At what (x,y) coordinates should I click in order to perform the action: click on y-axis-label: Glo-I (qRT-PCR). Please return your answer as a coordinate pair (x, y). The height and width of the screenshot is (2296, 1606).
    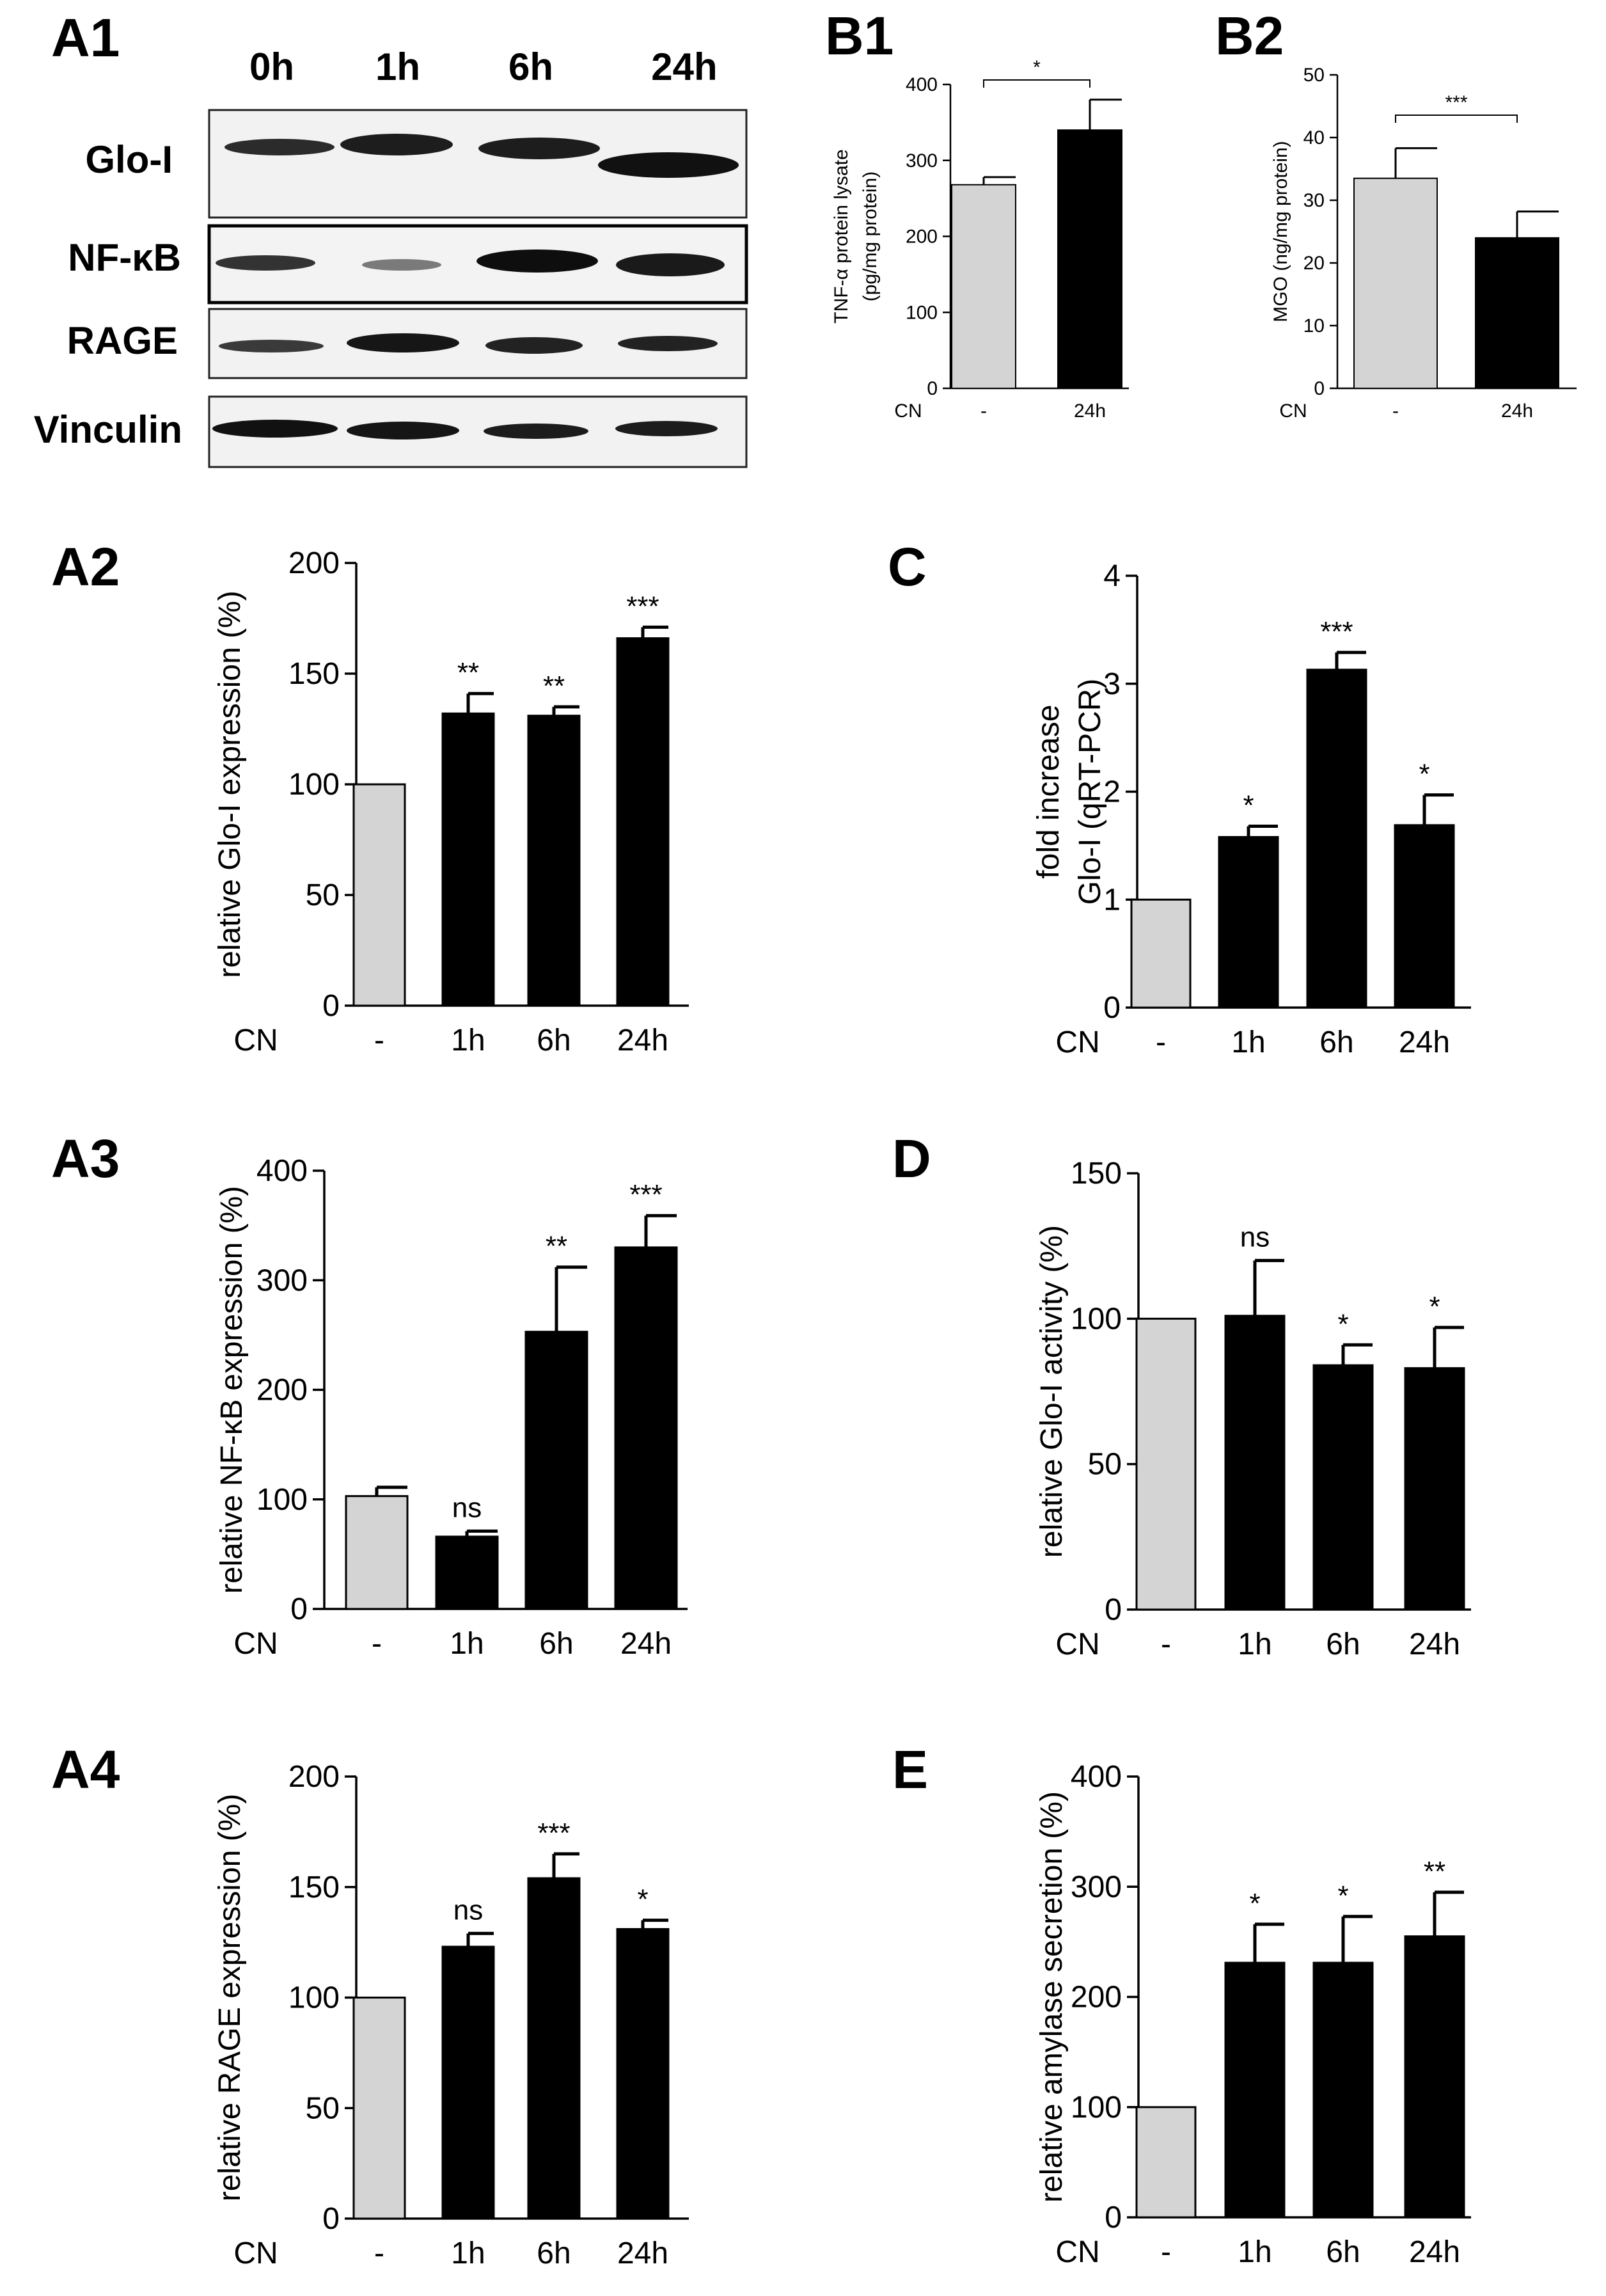
    Looking at the image, I should click on (1090, 792).